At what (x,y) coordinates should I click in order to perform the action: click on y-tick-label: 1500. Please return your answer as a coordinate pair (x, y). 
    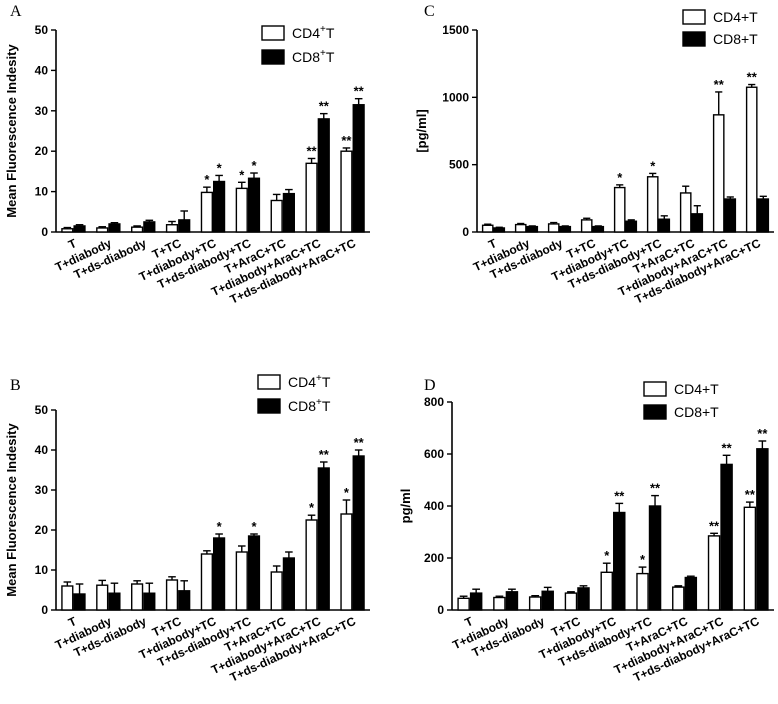
    Looking at the image, I should click on (455, 30).